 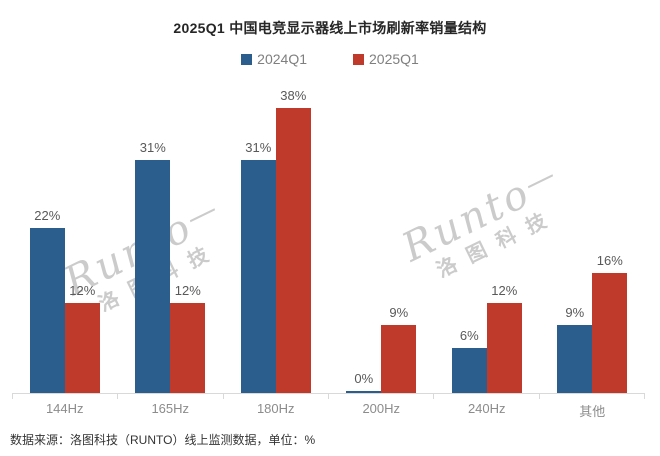 I want to click on category-label-165Hz: 165Hz, so click(x=170, y=408).